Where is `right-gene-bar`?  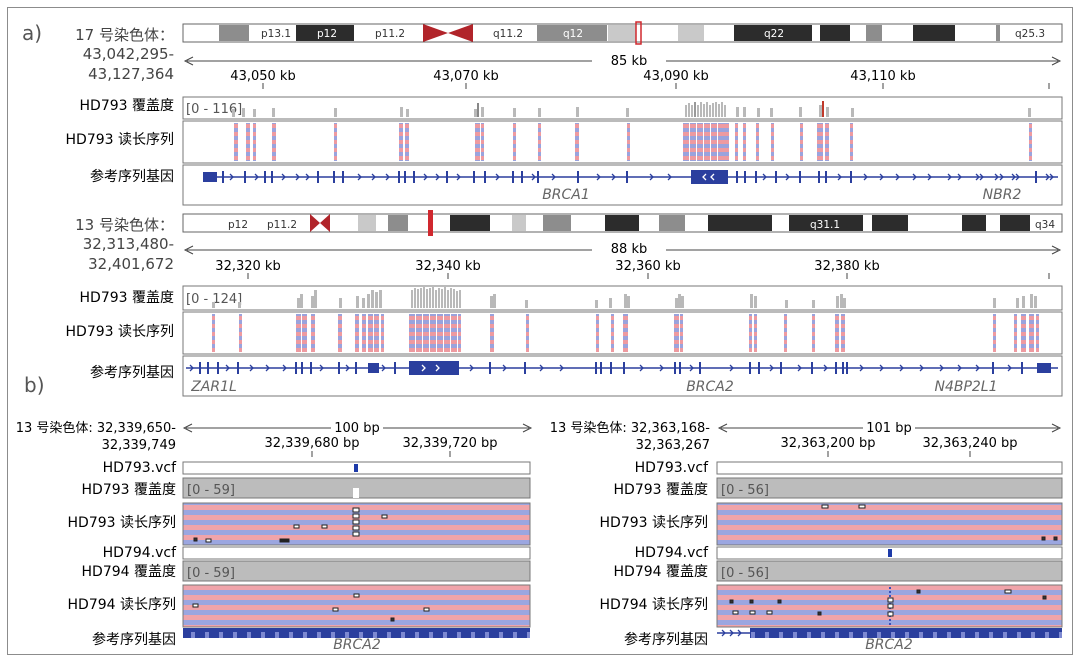 right-gene-bar is located at coordinates (906, 633).